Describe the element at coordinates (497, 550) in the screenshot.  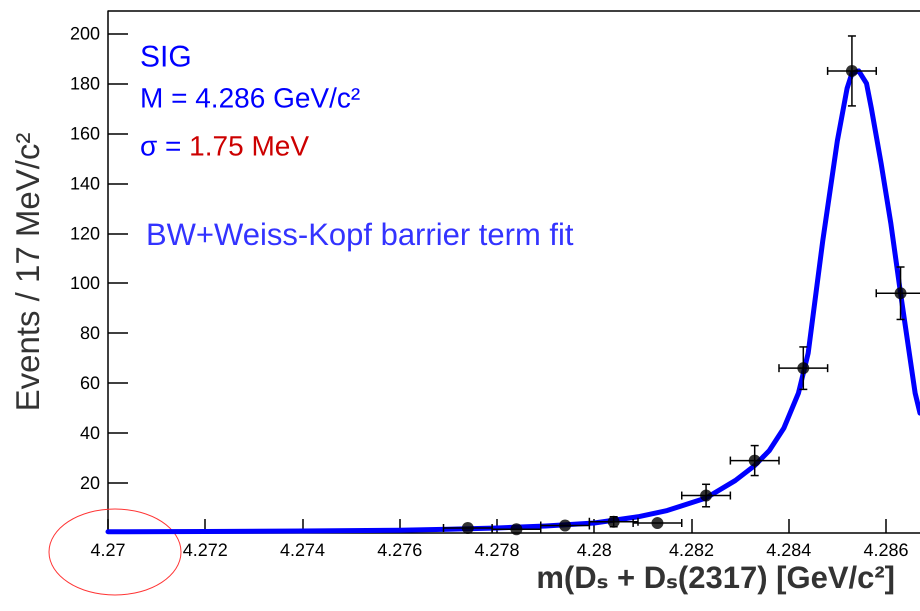
I see `x-tick-label: 4.278` at that location.